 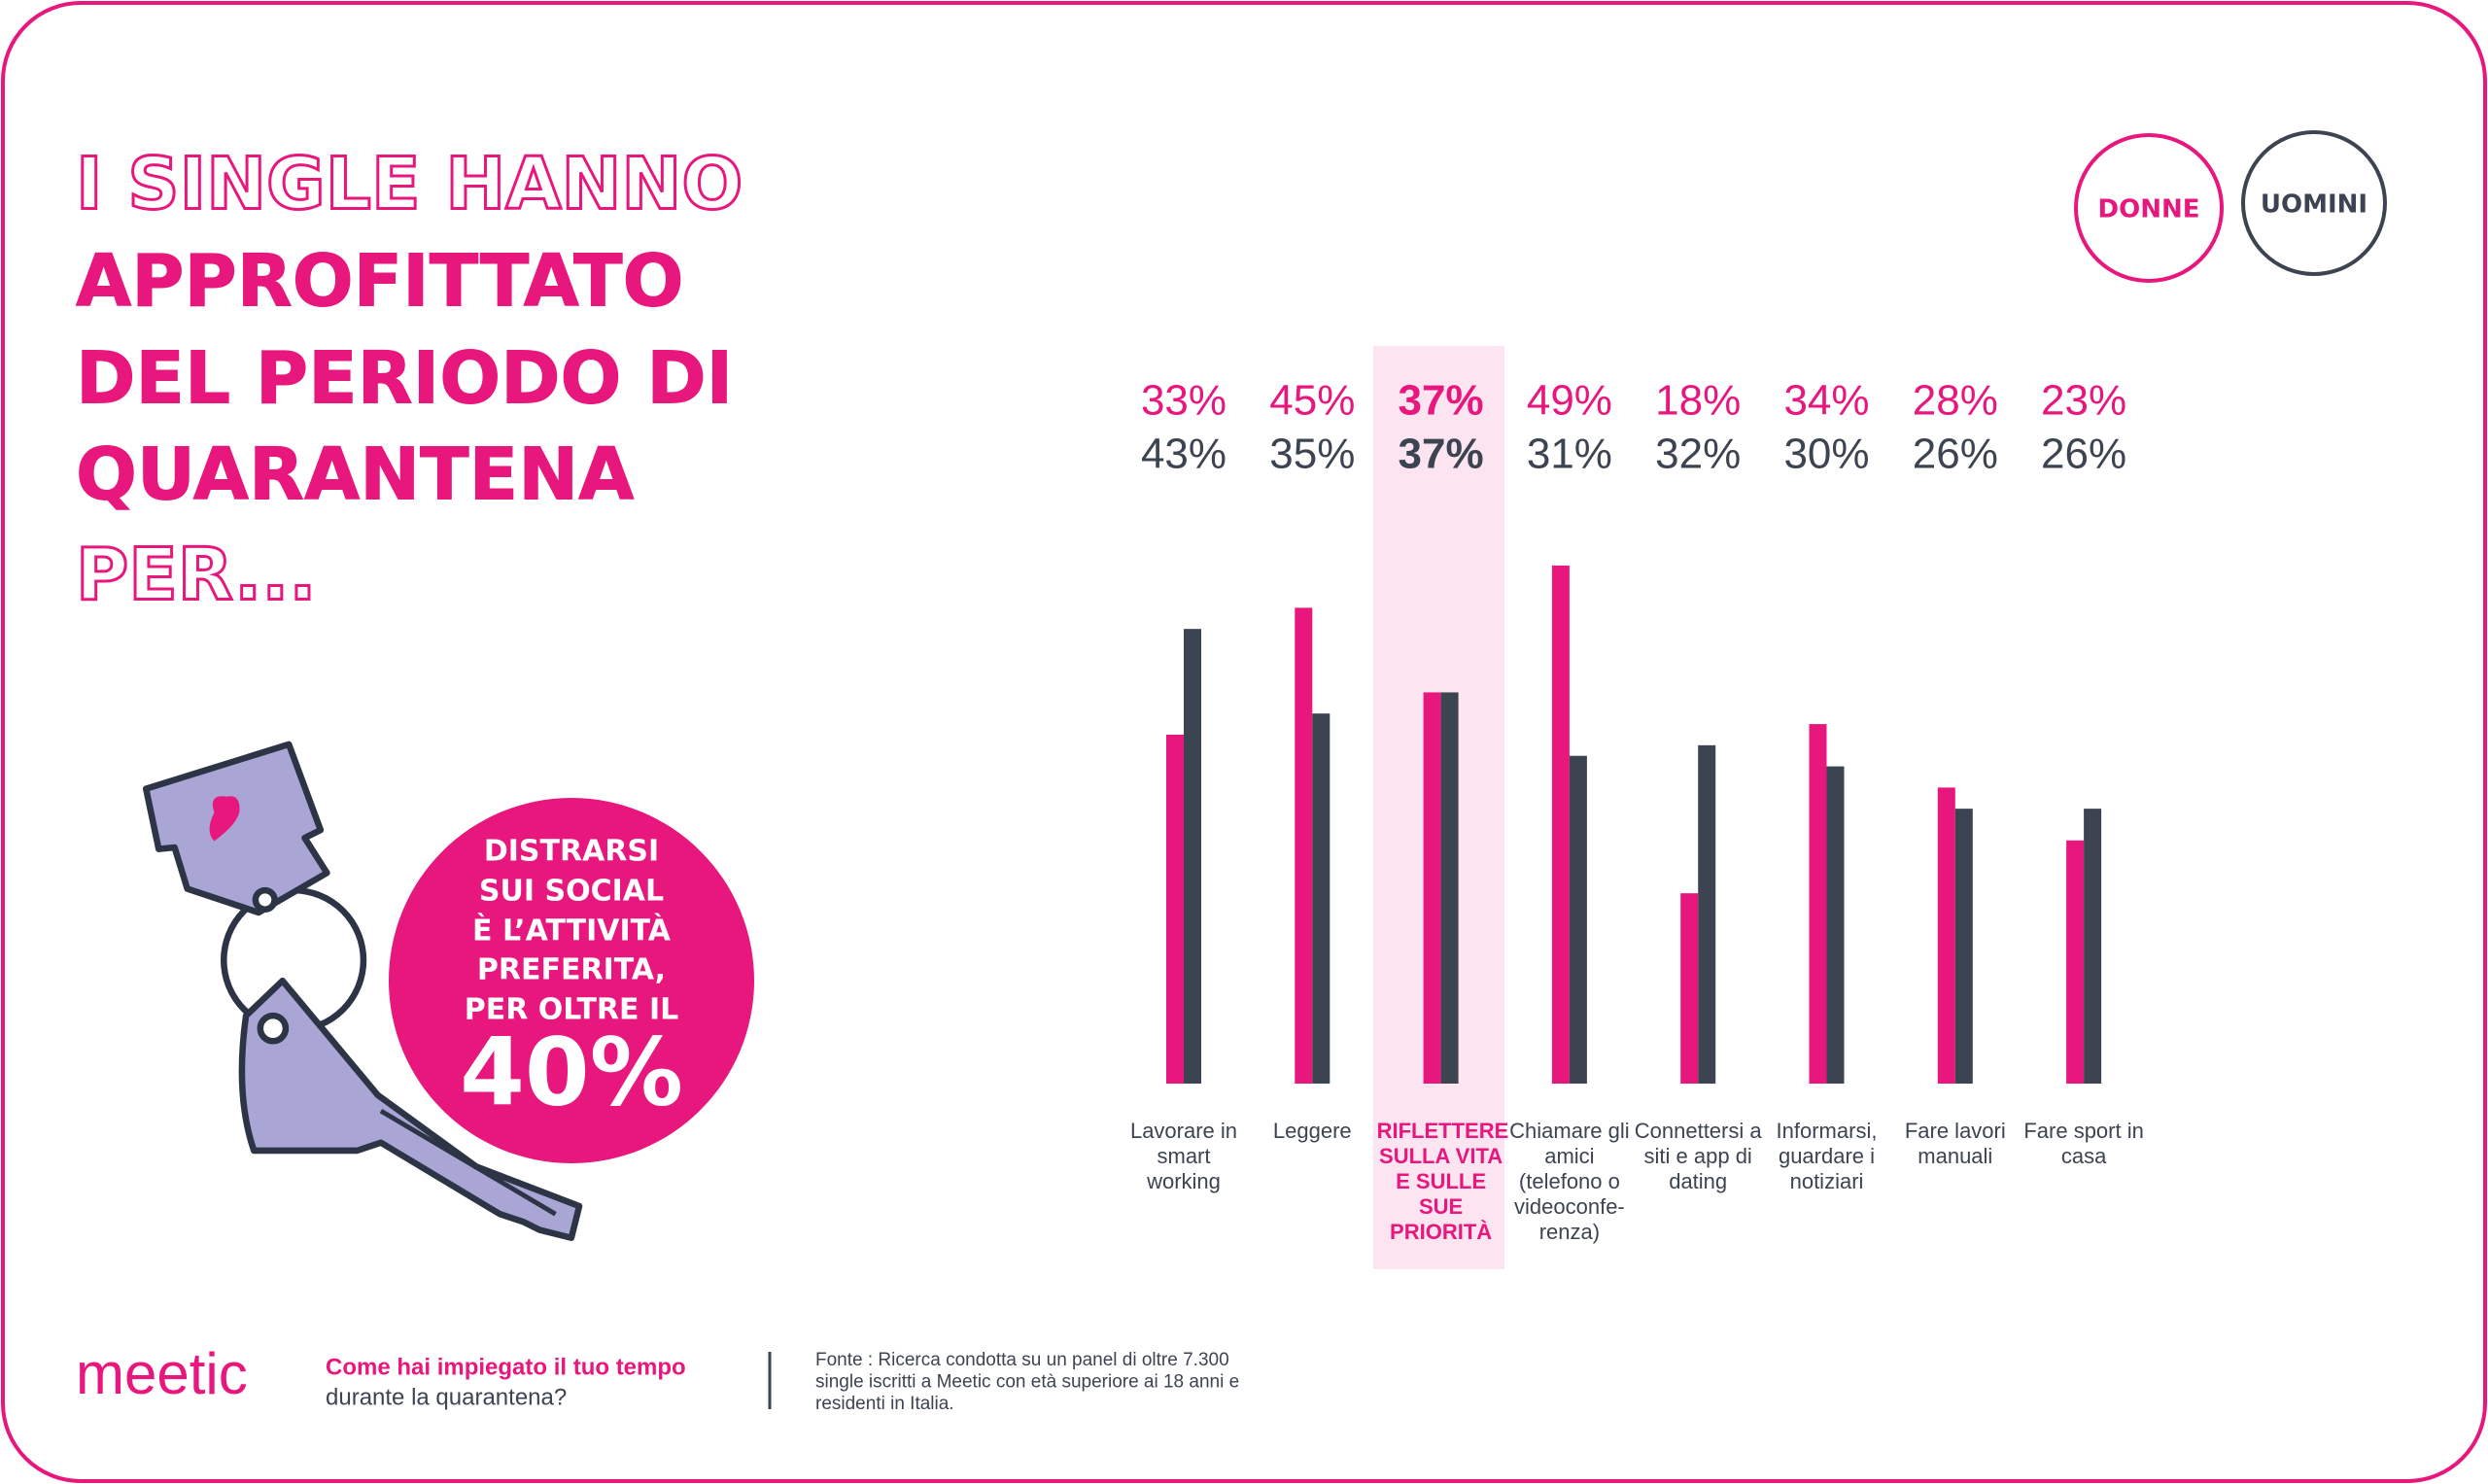 What do you see at coordinates (446, 1397) in the screenshot?
I see `footer-question: durante la quarantena?` at bounding box center [446, 1397].